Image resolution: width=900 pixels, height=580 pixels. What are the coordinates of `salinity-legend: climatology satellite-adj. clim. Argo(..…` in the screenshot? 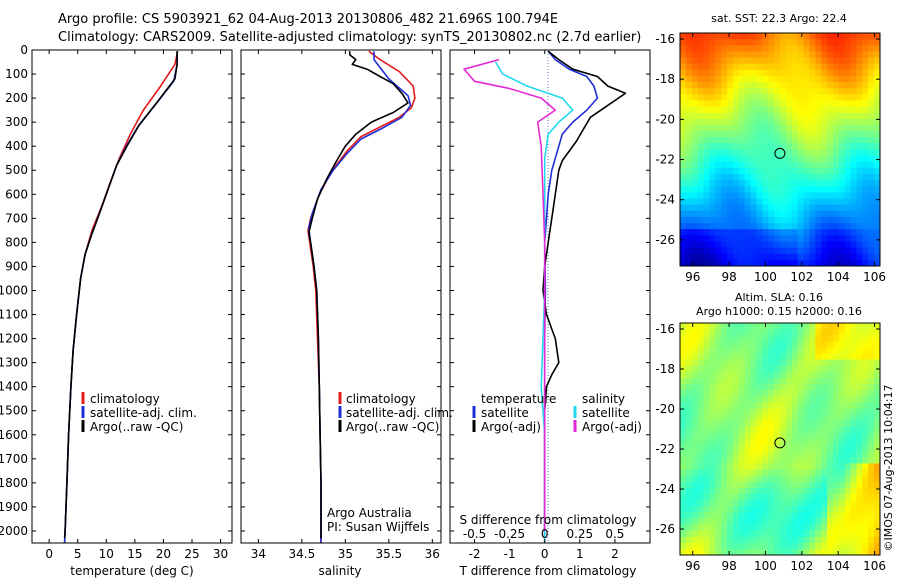 It's located at (395, 413).